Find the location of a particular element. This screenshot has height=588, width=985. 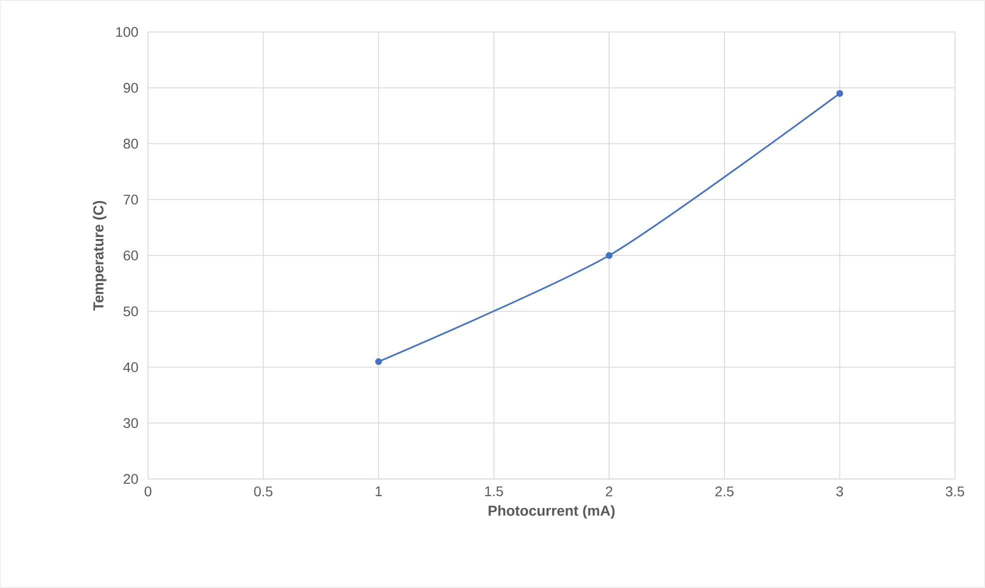

x-tick-label: 2.5 is located at coordinates (724, 491).